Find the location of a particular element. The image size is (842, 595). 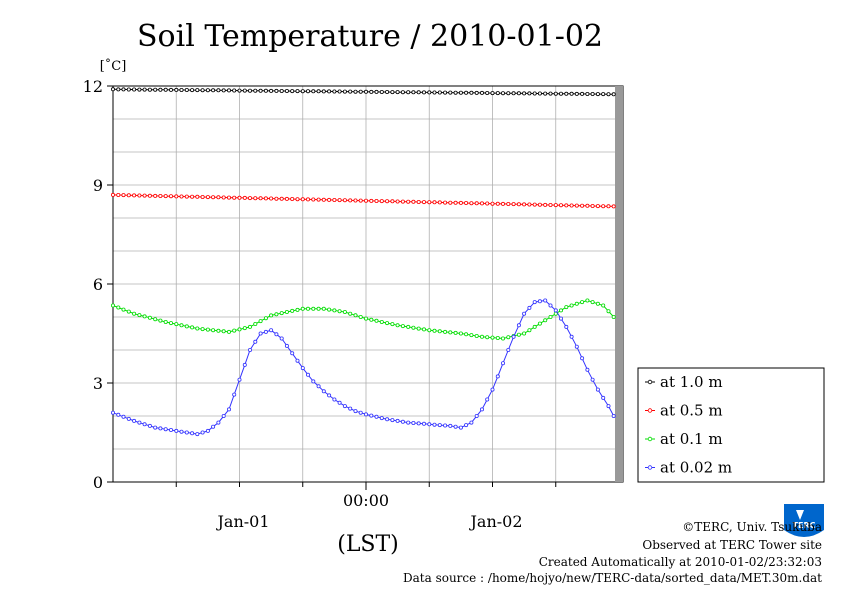

logo-text: TERC is located at coordinates (804, 525).